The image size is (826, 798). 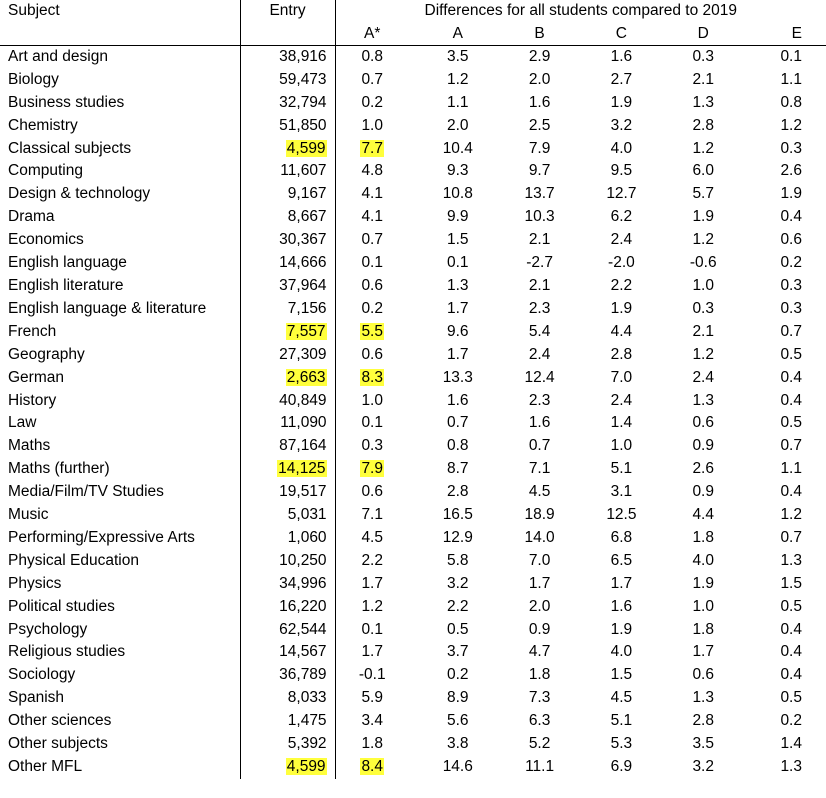 I want to click on cell-b: 1.8, so click(x=539, y=675).